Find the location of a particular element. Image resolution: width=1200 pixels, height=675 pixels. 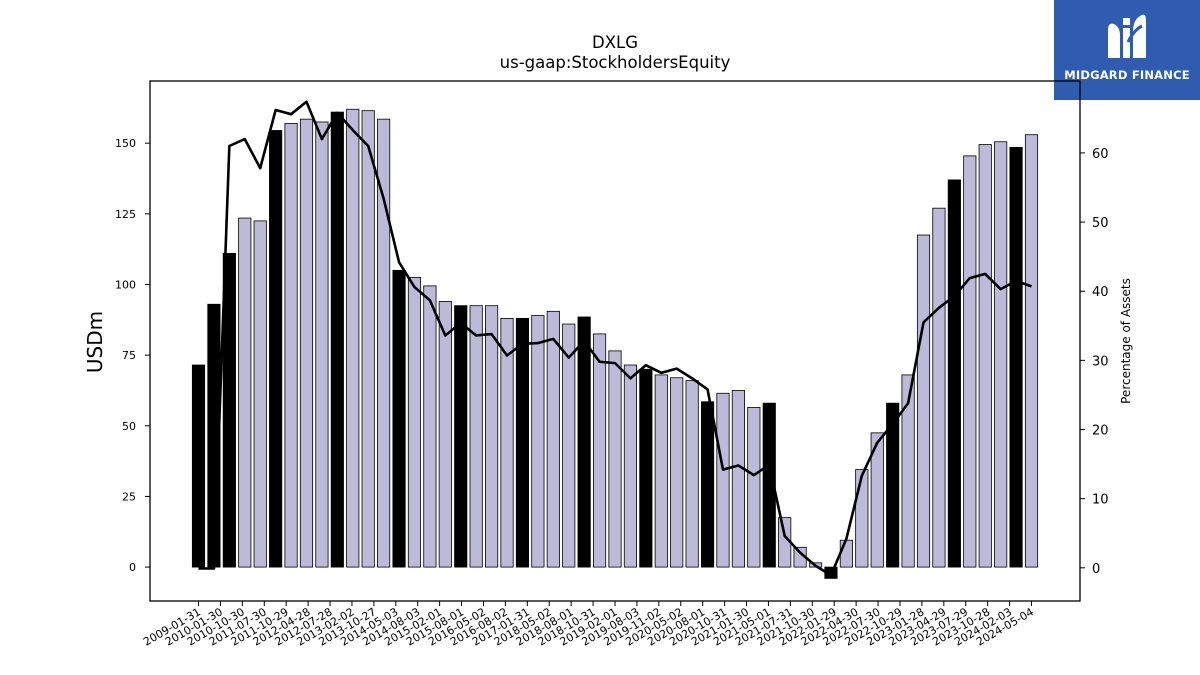

y2-tick-label: 0 is located at coordinates (1096, 569).